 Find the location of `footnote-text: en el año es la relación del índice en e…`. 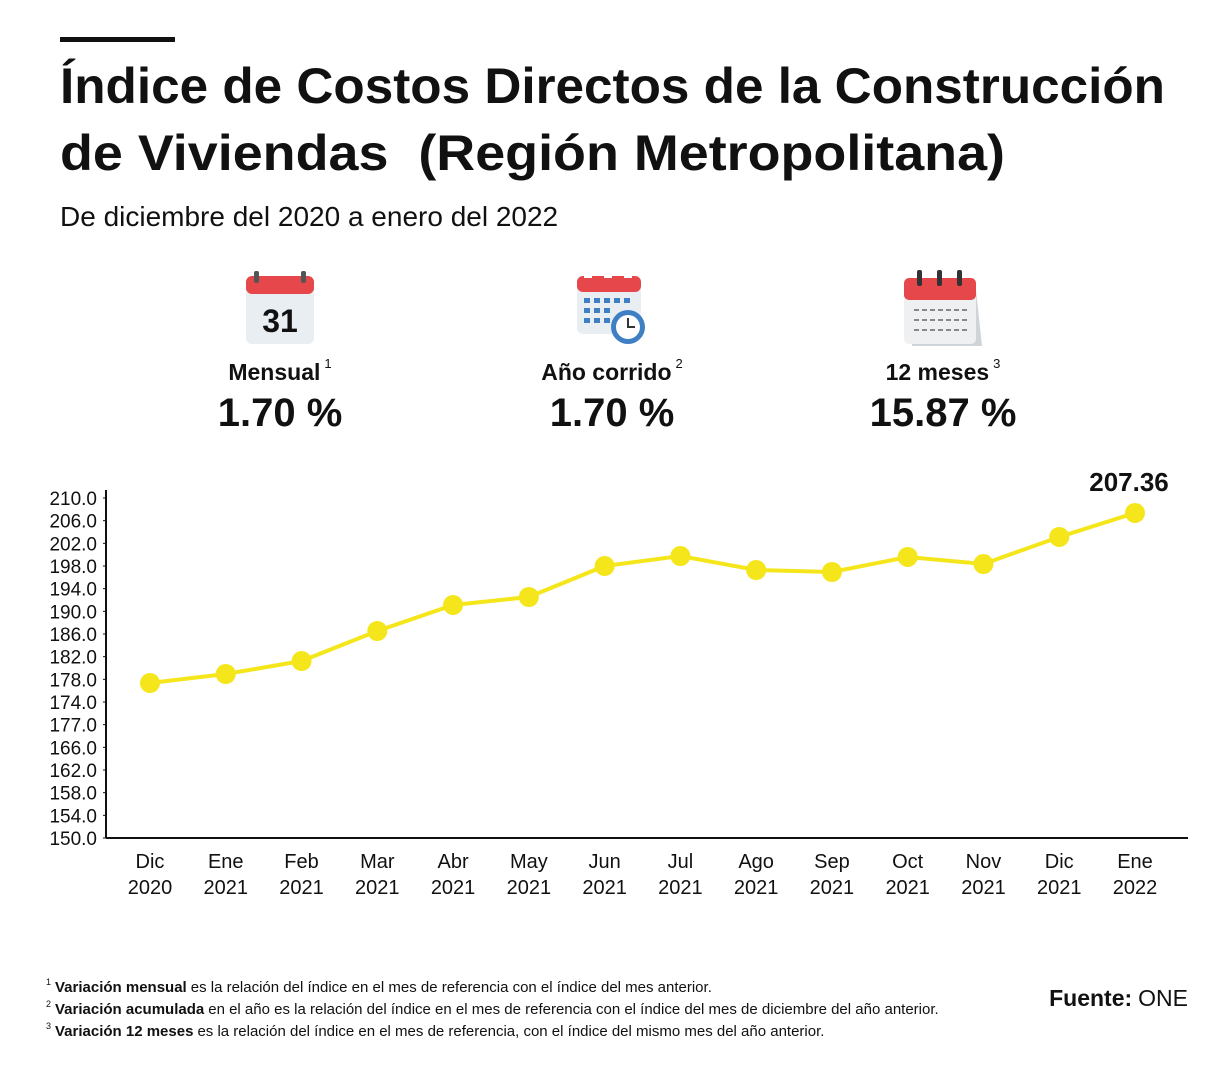

footnote-text: en el año es la relación del índice en e… is located at coordinates (573, 1009).